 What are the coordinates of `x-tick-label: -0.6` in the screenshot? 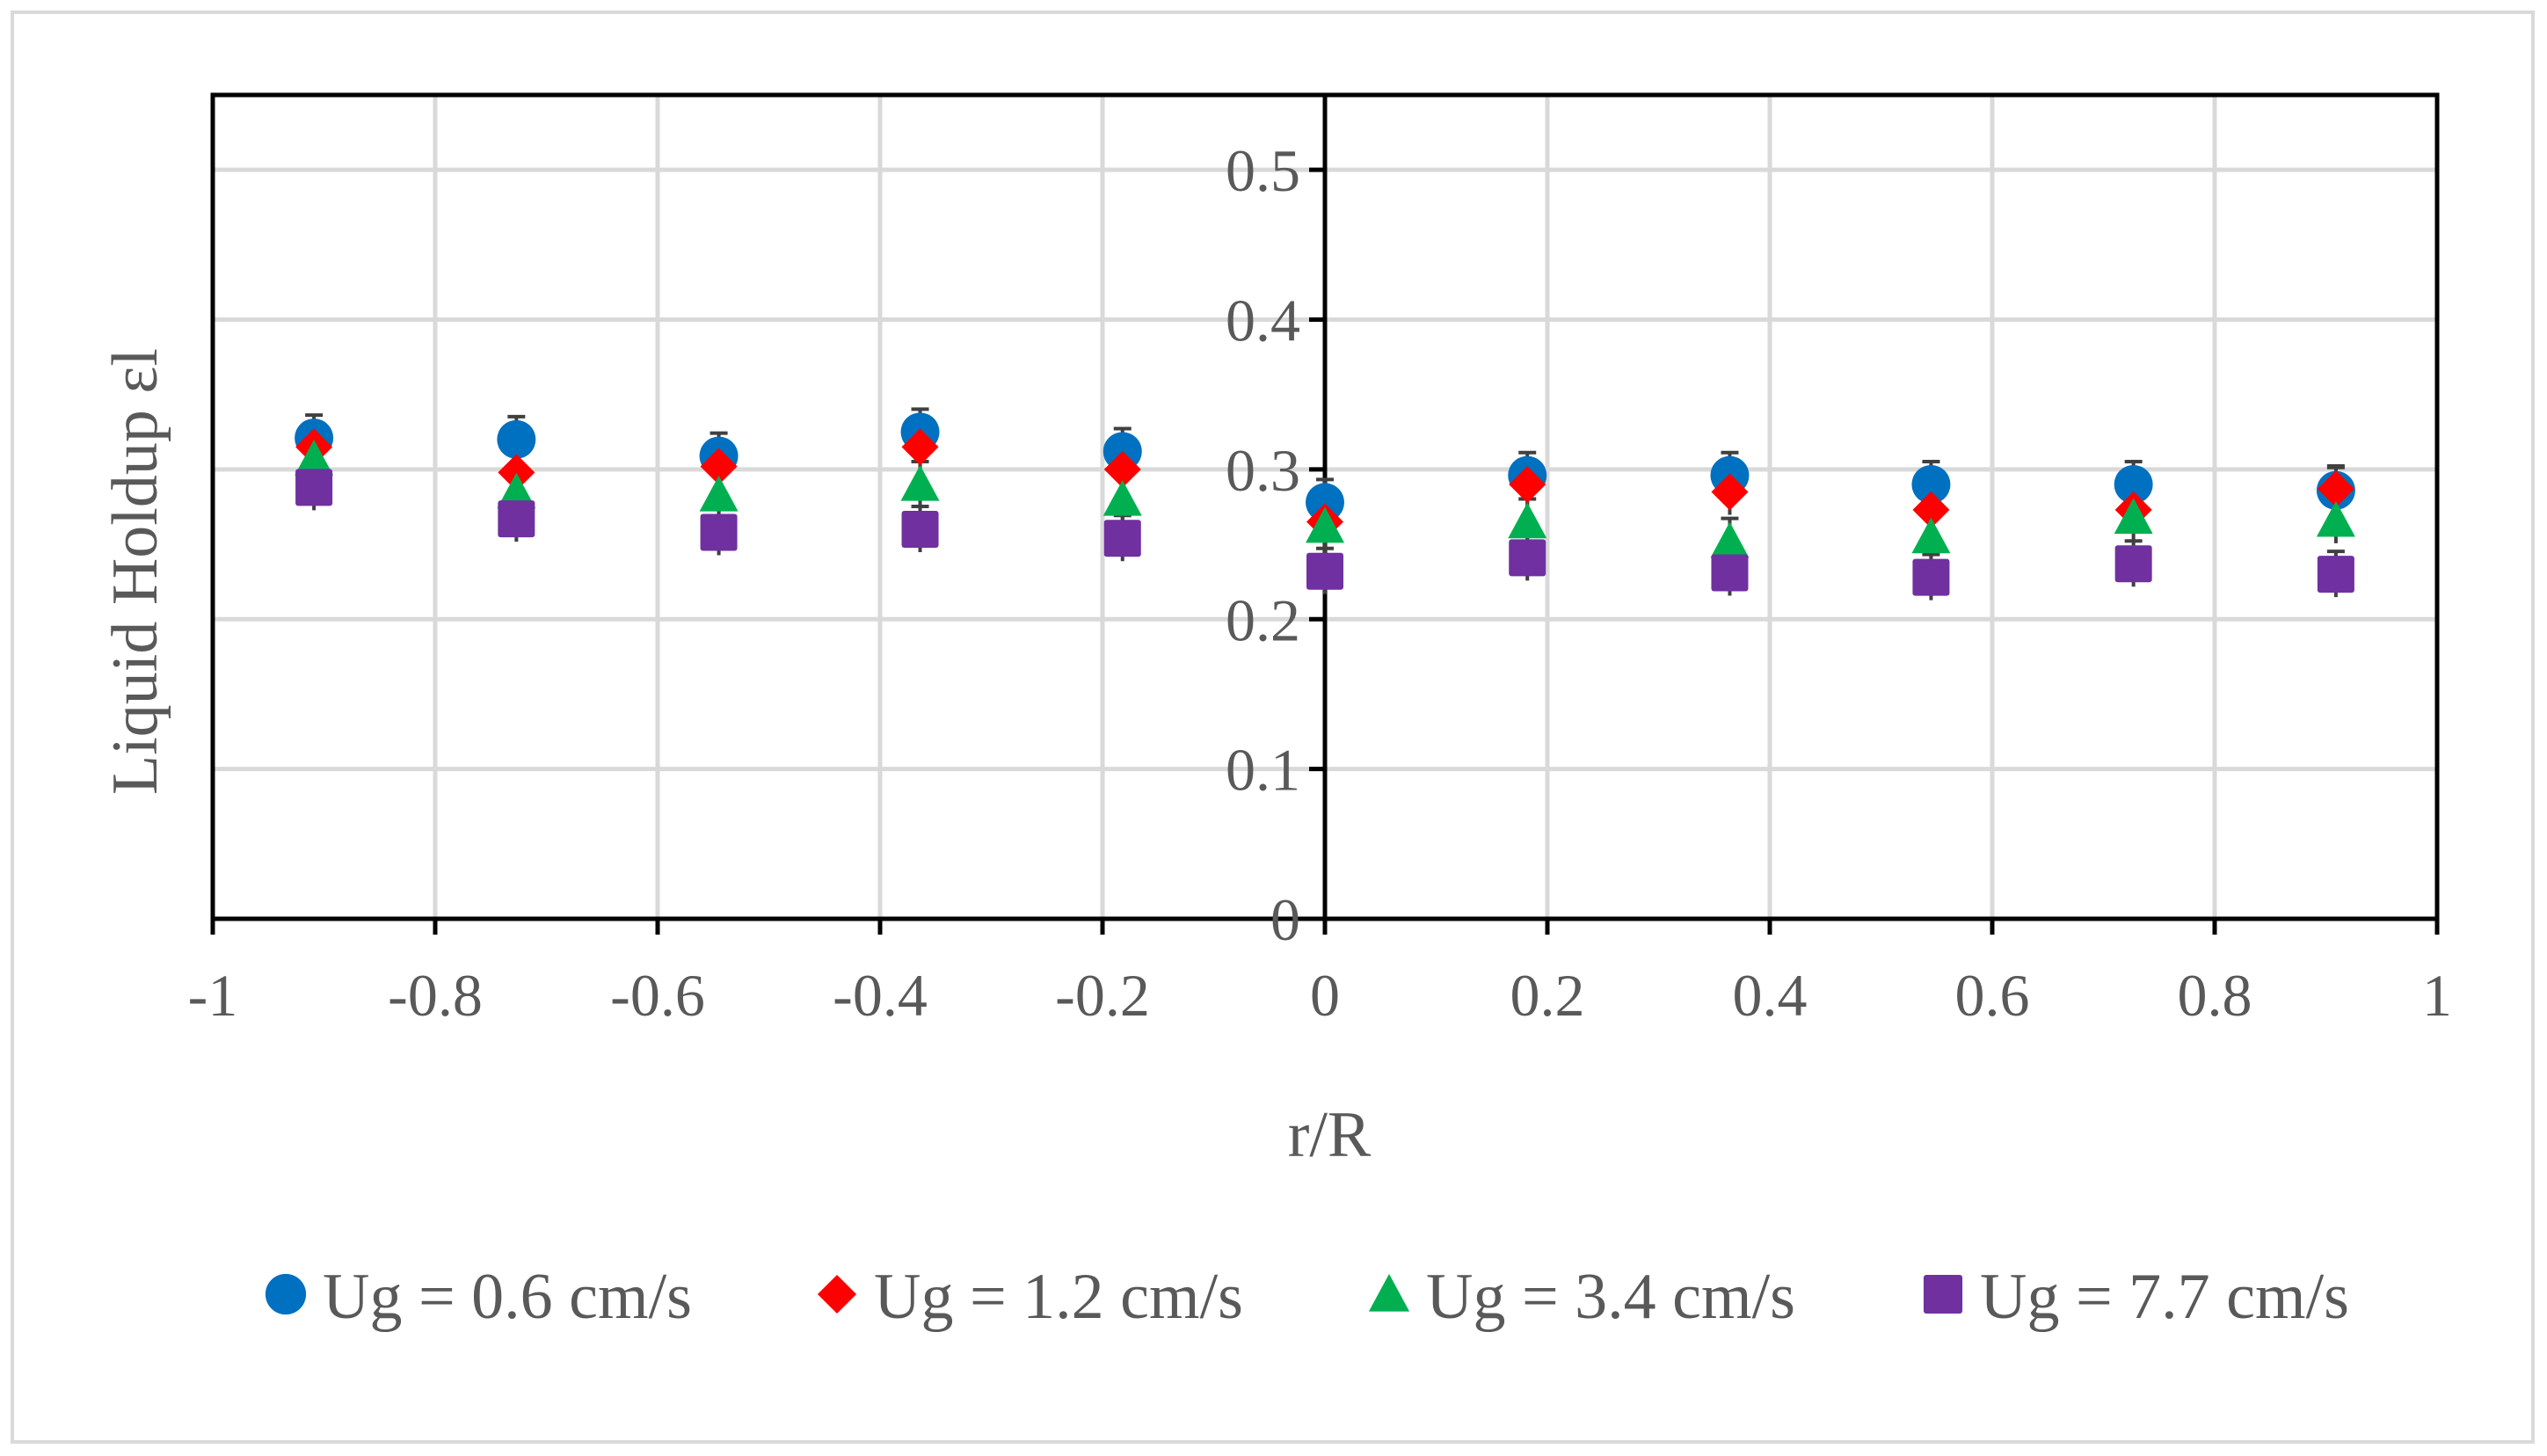 It's located at (657, 995).